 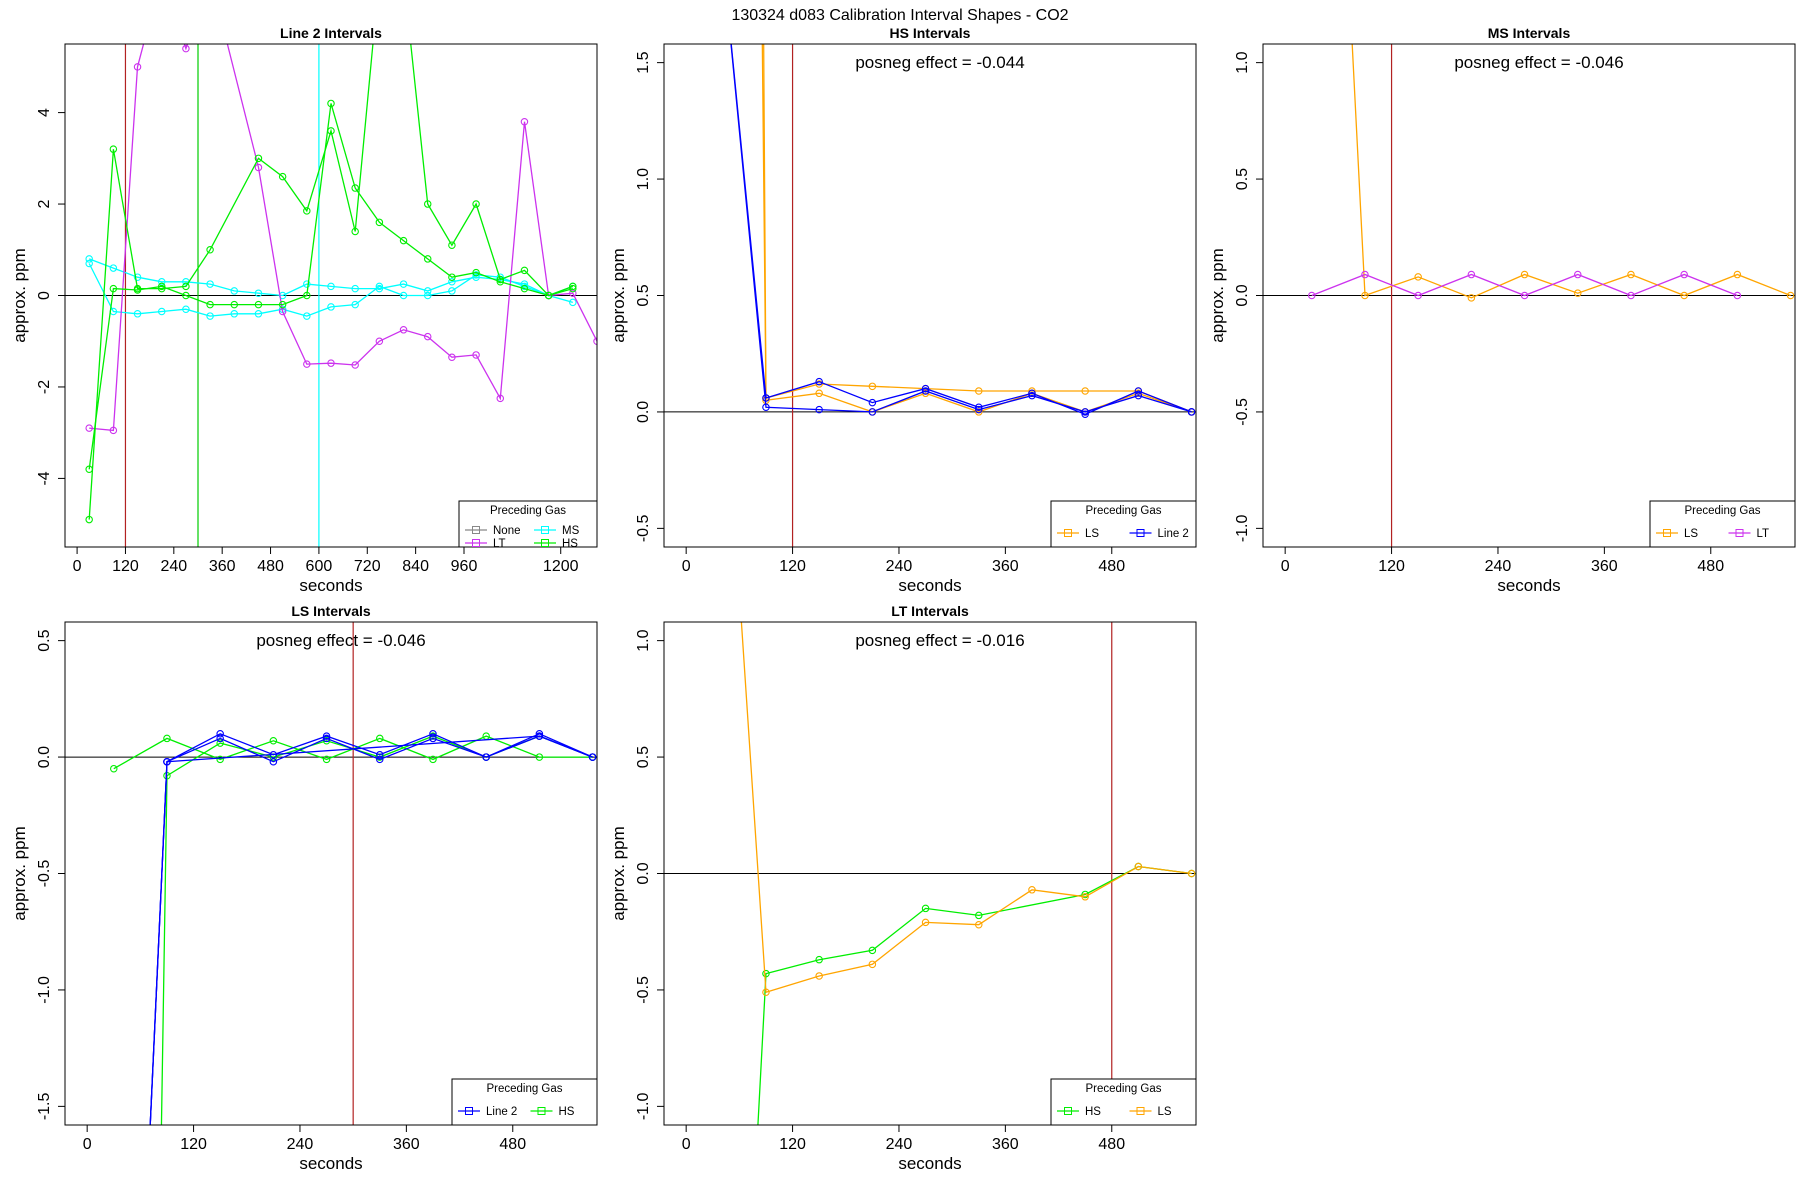 What do you see at coordinates (561, 566) in the screenshot?
I see `x-tick-label: 1200` at bounding box center [561, 566].